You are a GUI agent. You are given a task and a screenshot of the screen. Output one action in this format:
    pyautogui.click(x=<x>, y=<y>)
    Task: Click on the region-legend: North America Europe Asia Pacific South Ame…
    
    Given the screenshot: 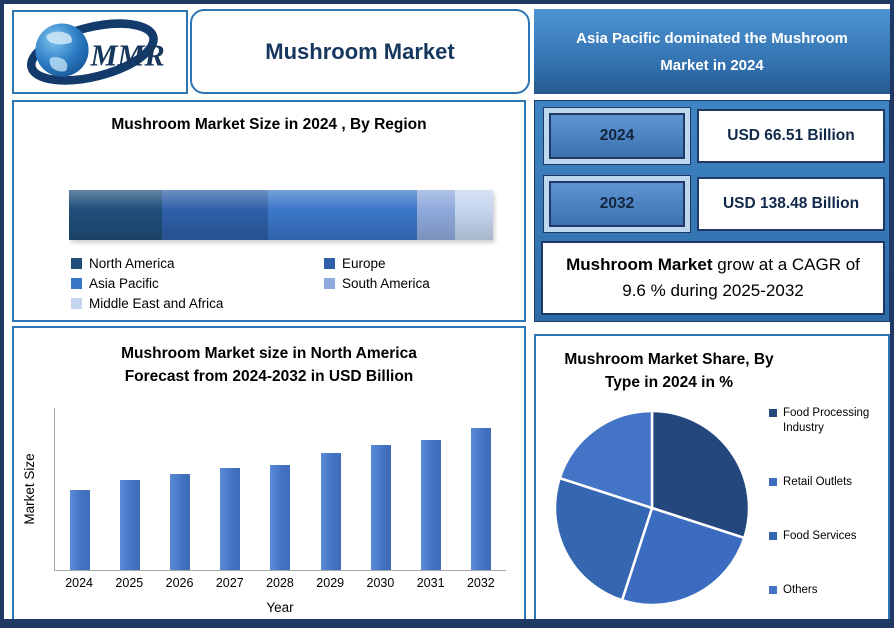 What is the action you would take?
    pyautogui.click(x=287, y=283)
    